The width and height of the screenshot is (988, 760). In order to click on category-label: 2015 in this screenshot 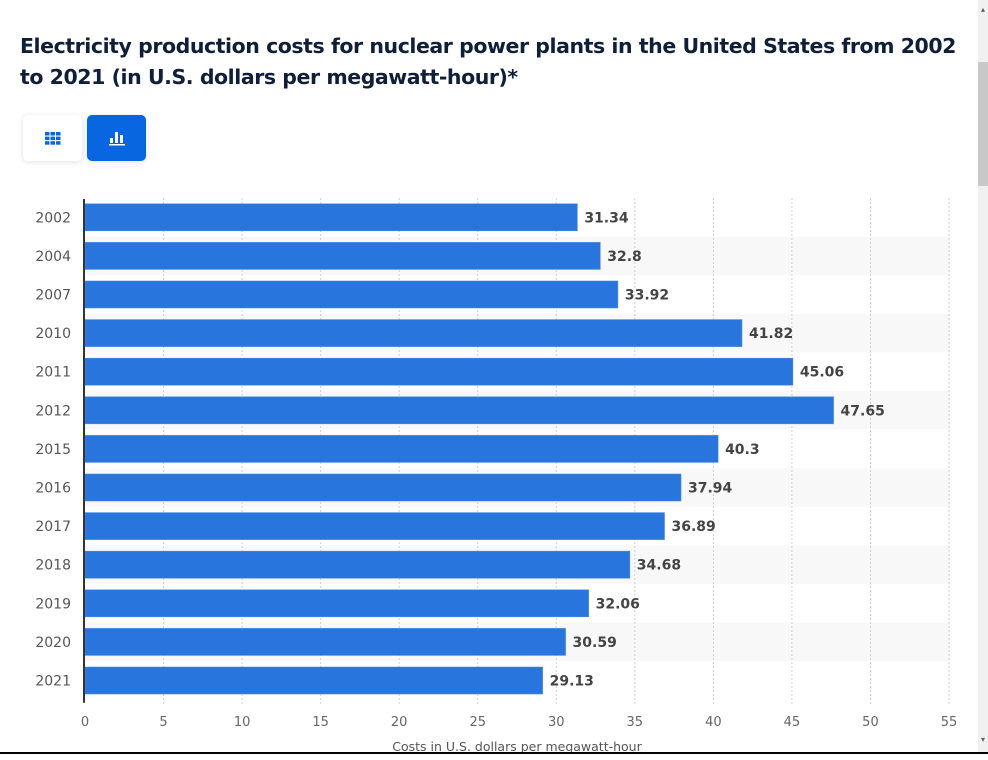, I will do `click(53, 450)`.